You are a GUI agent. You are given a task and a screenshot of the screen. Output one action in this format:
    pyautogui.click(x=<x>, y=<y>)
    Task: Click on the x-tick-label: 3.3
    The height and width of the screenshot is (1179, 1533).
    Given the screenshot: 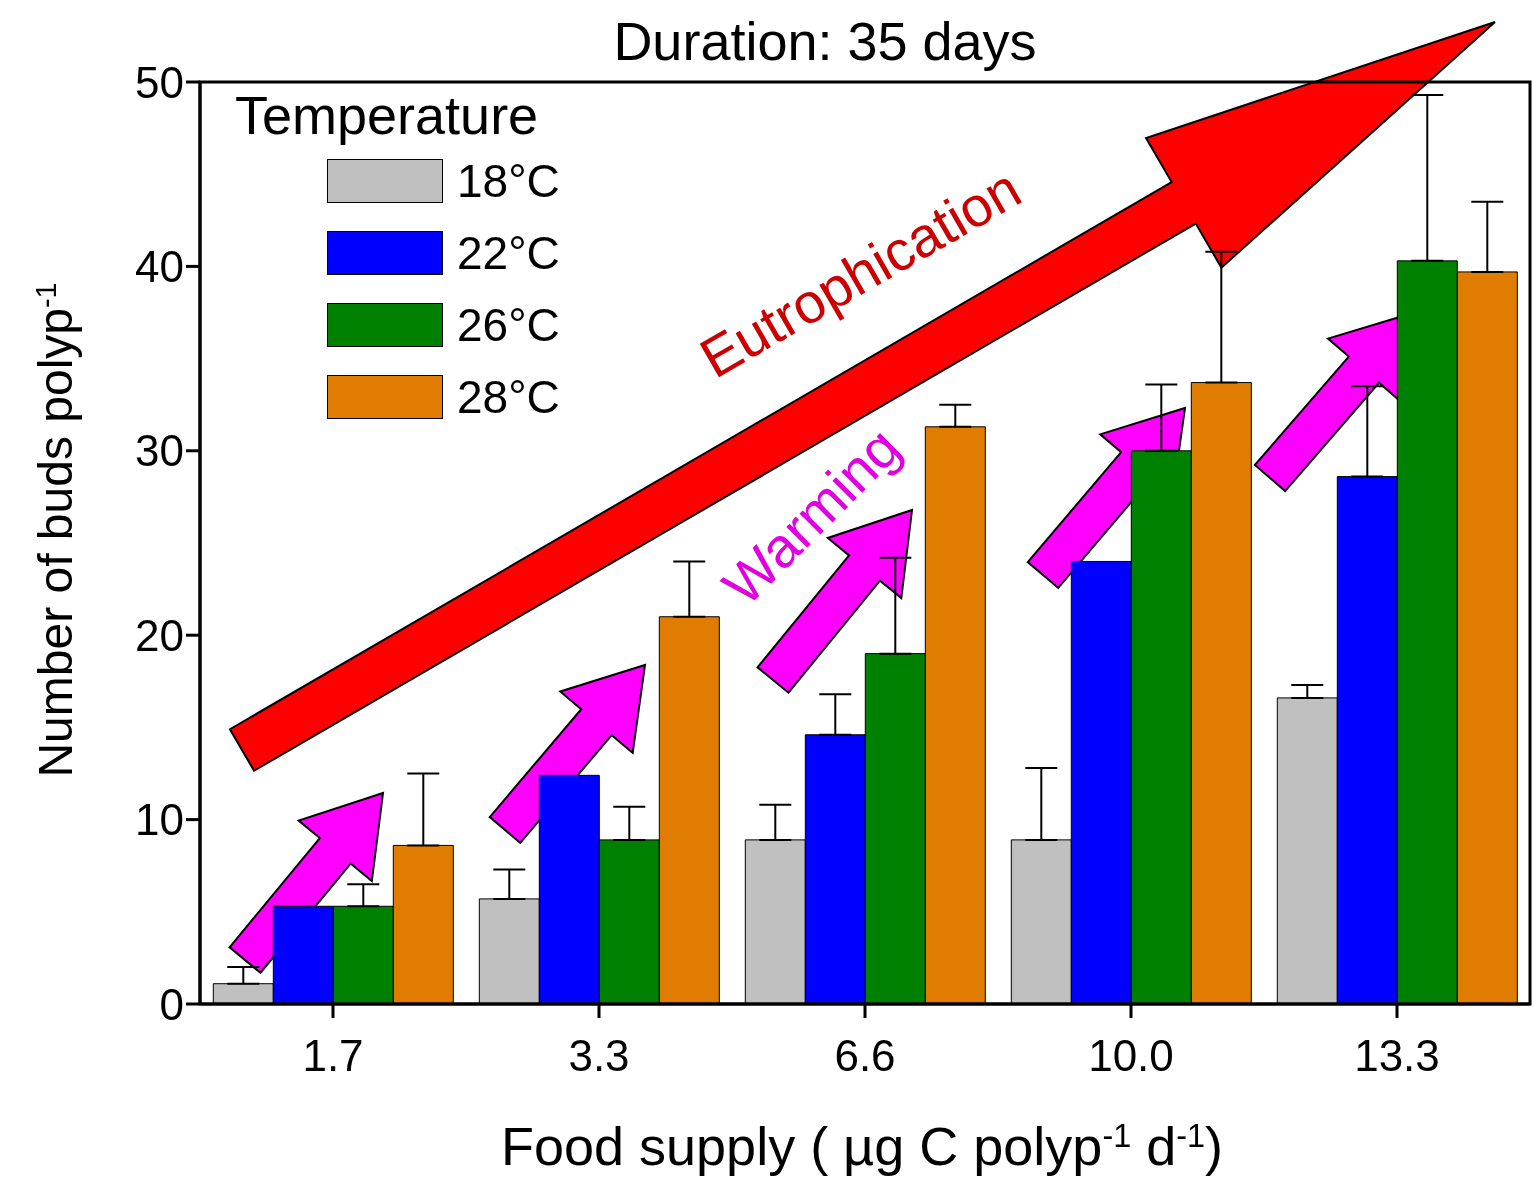 What is the action you would take?
    pyautogui.click(x=599, y=1056)
    